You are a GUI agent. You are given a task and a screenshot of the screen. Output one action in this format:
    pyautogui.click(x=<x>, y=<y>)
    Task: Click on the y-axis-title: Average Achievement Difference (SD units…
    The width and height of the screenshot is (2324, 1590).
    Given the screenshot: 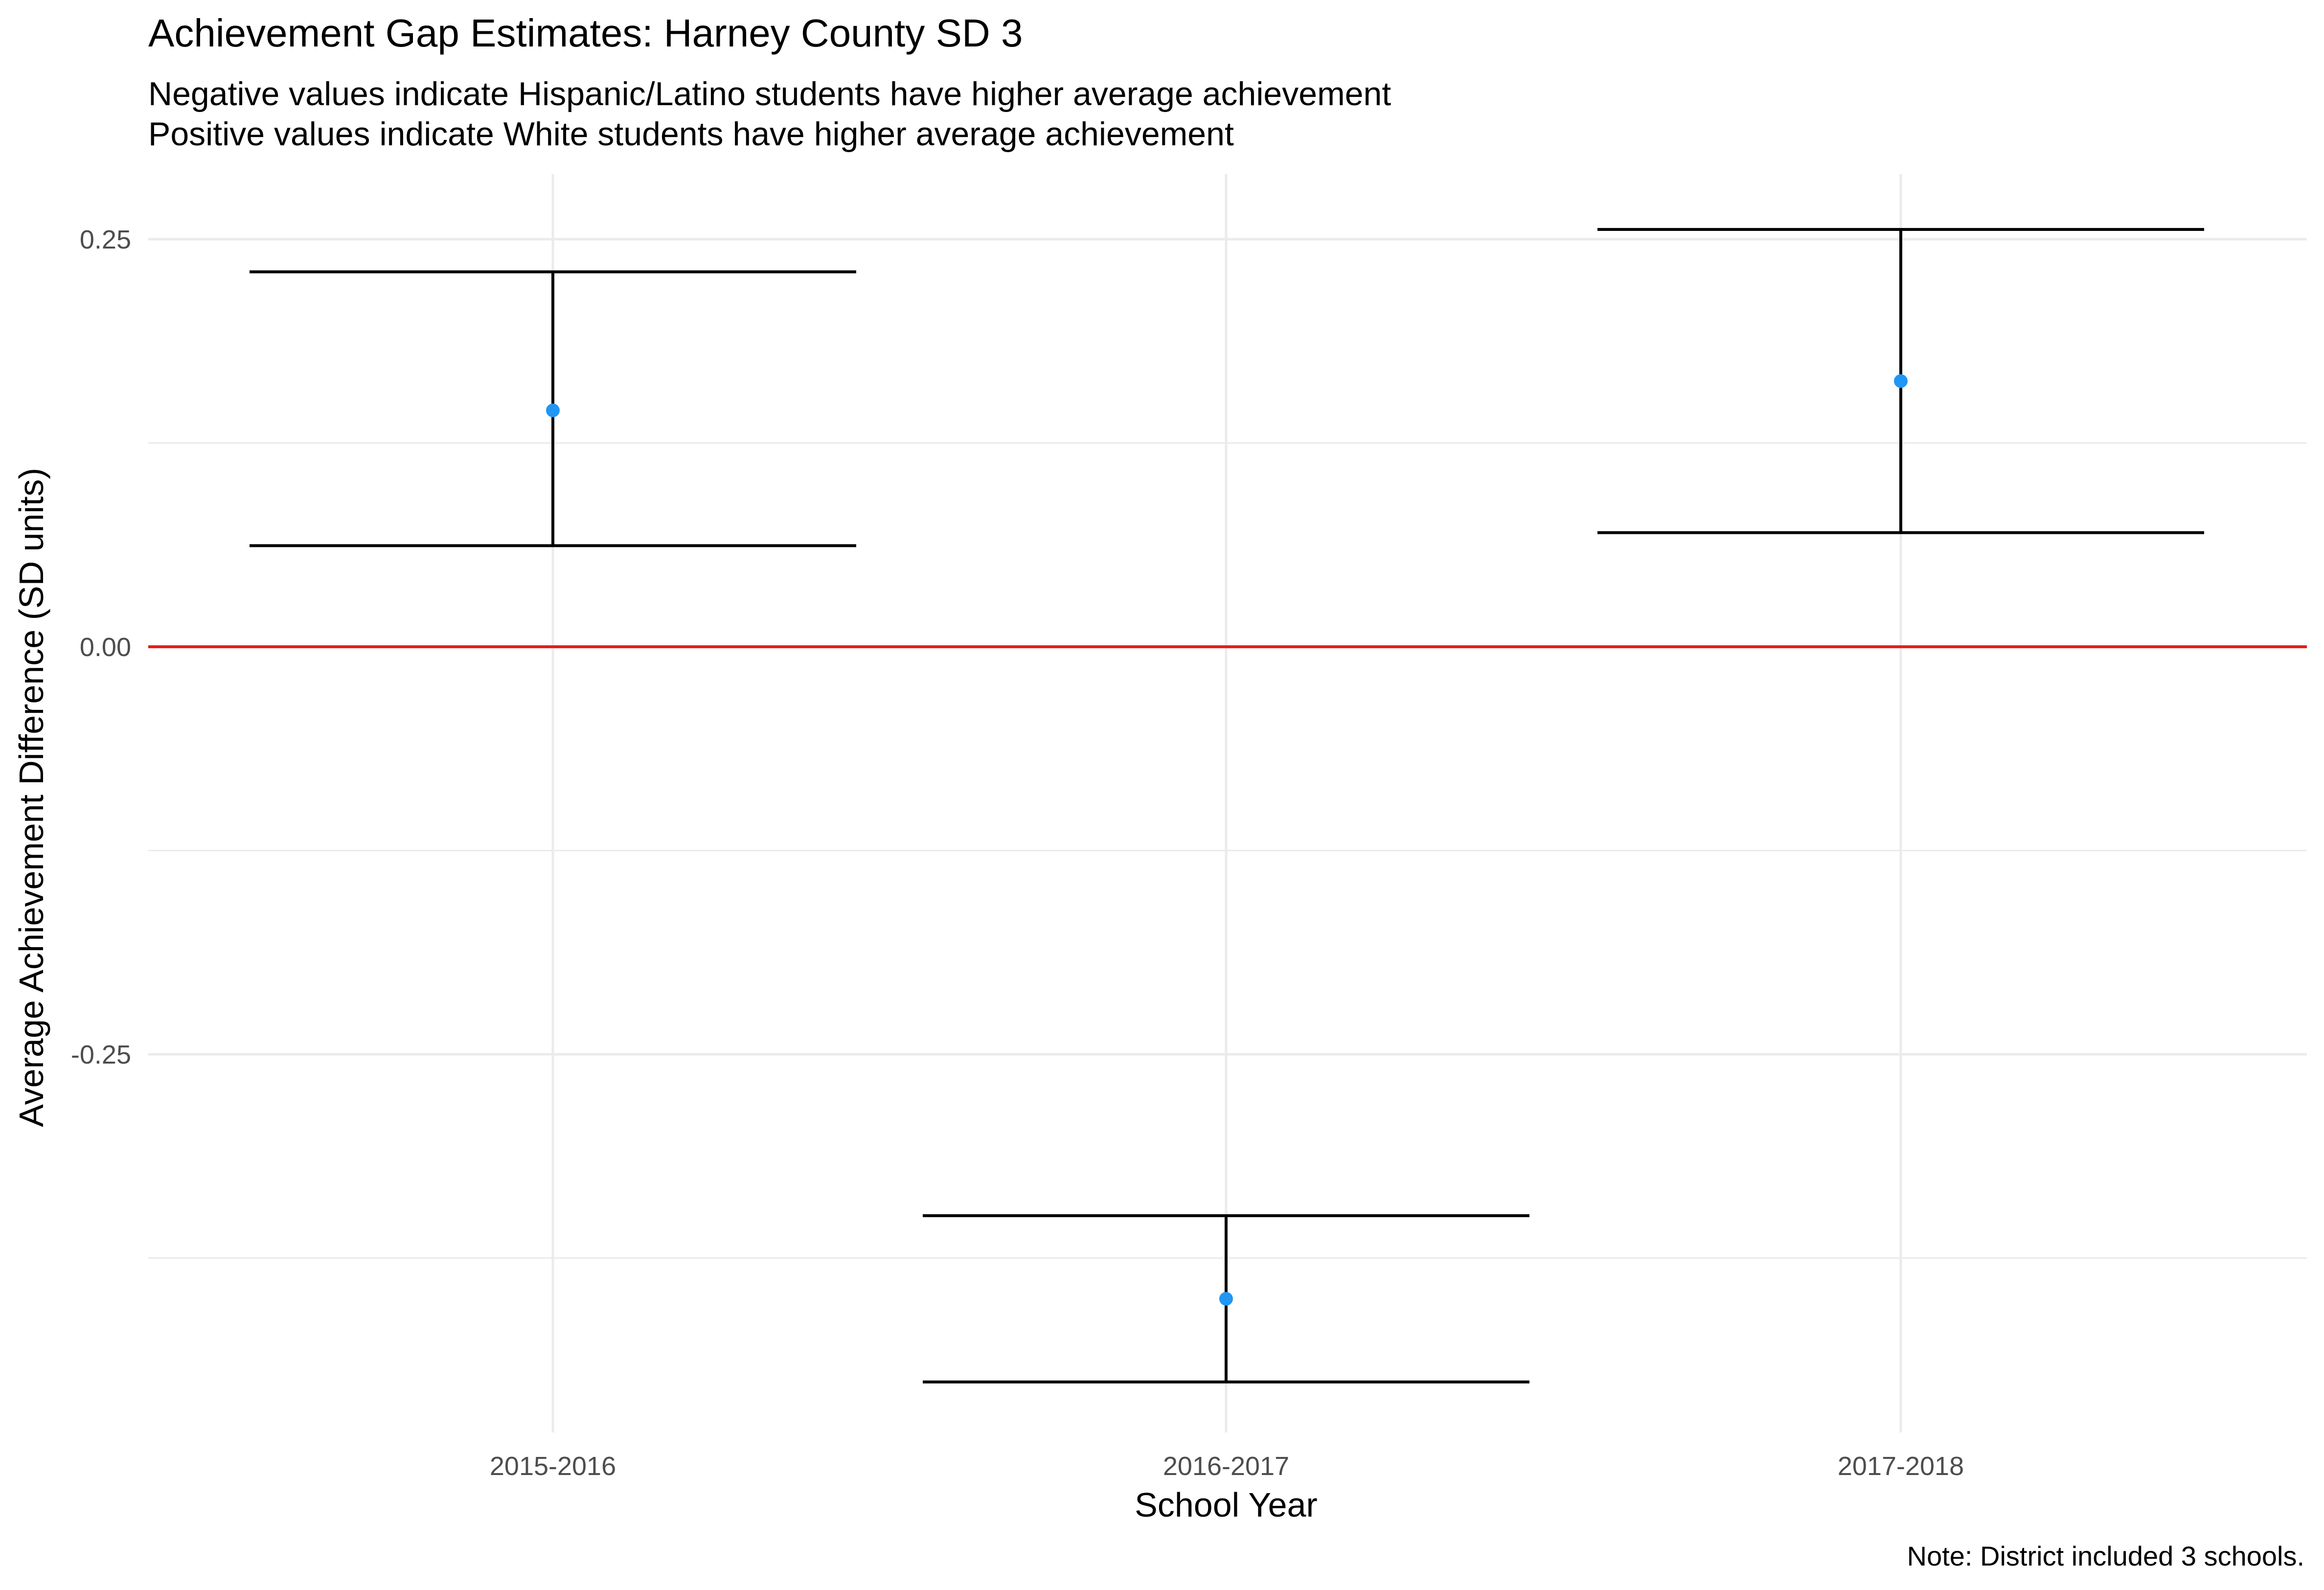 What is the action you would take?
    pyautogui.click(x=31, y=798)
    